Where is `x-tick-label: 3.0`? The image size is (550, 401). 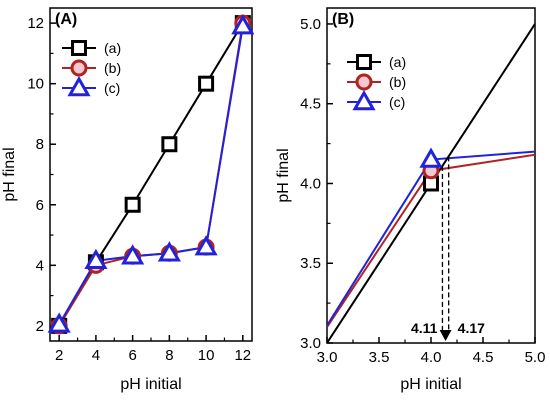
x-tick-label: 3.0 is located at coordinates (327, 357).